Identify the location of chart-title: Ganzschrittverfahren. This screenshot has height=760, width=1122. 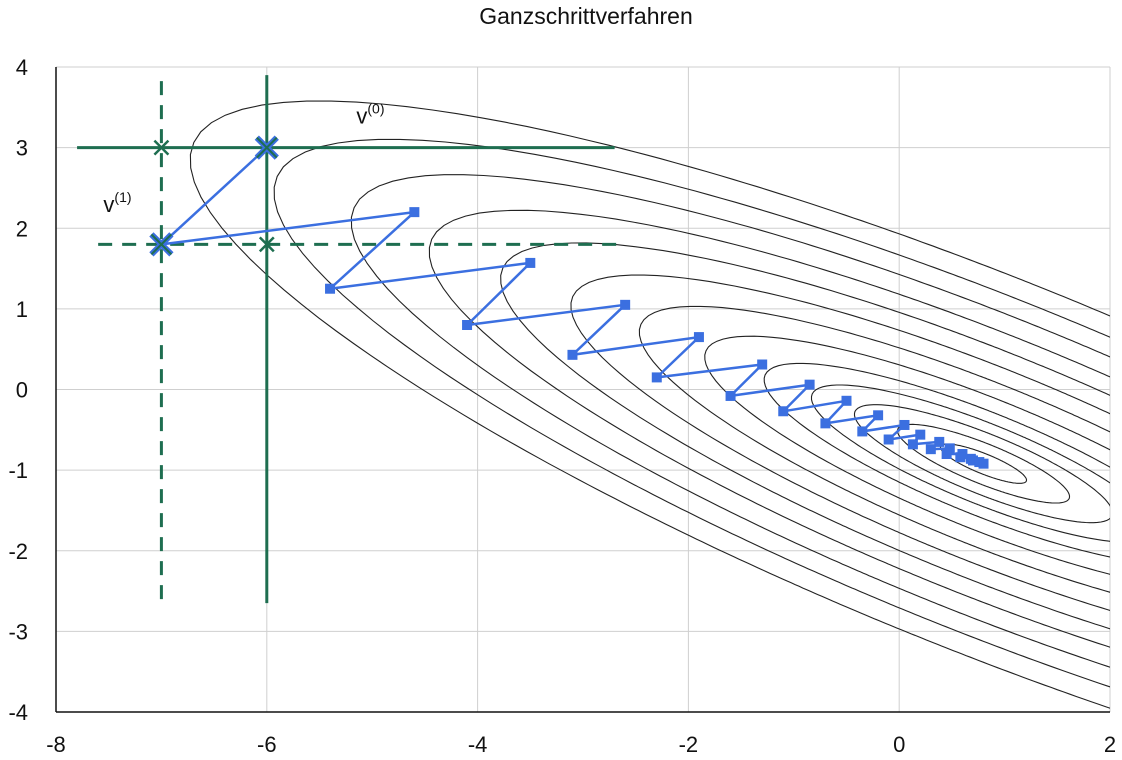
(586, 16).